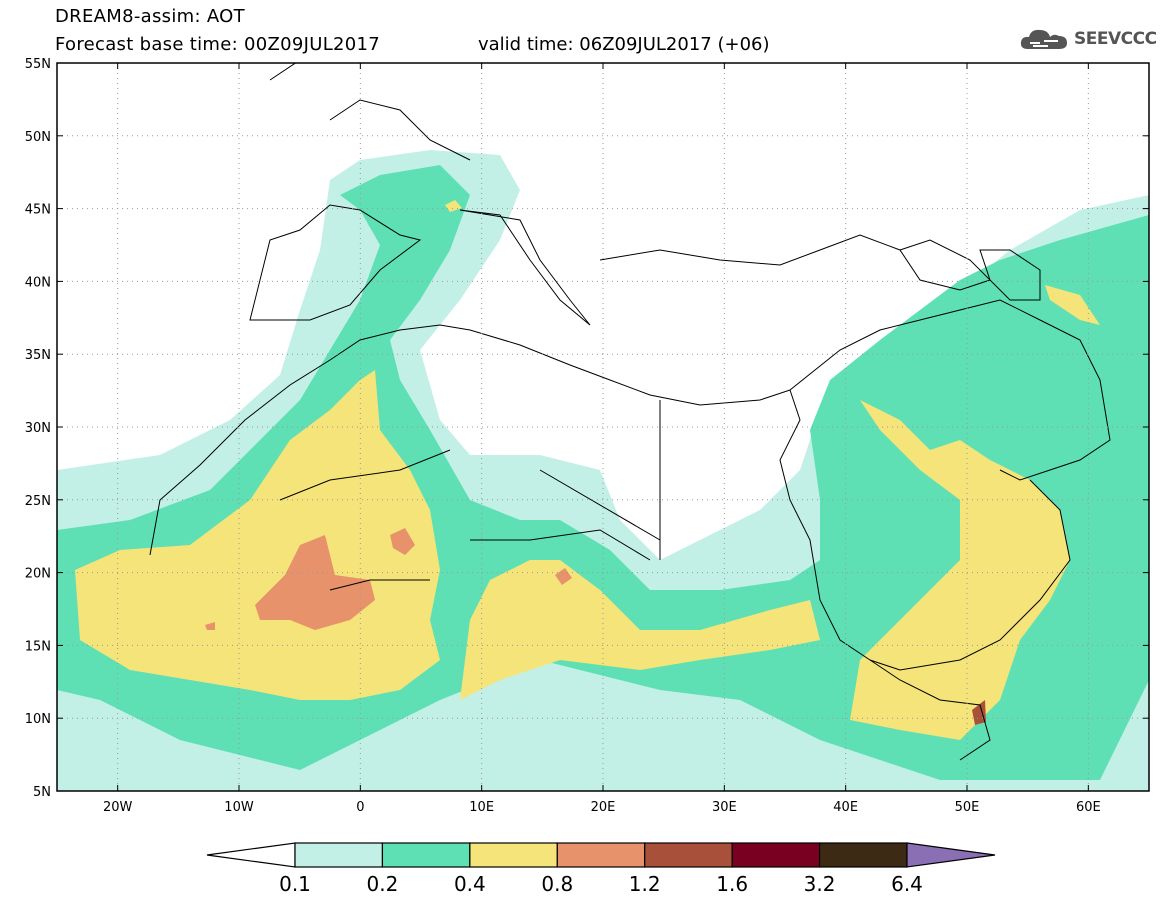 This screenshot has height=905, width=1165. I want to click on lon-label: 10E, so click(481, 807).